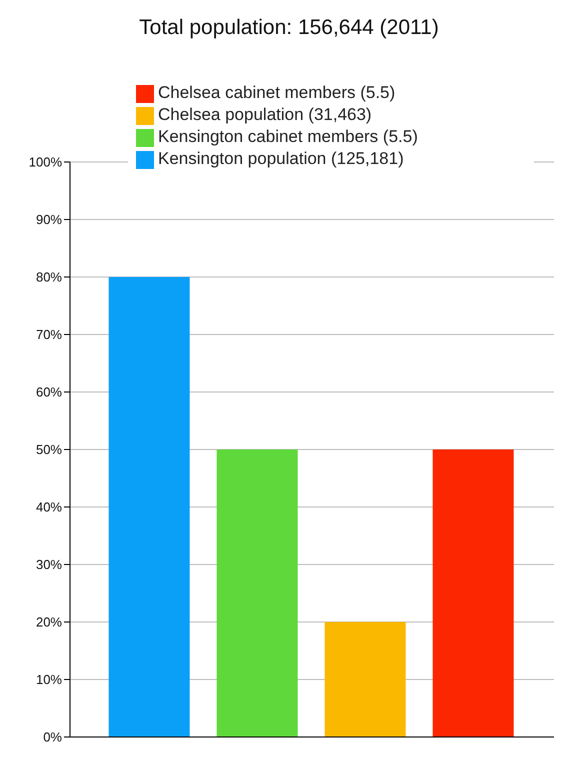 This screenshot has height=763, width=578. What do you see at coordinates (45, 162) in the screenshot?
I see `y-tick-label: 100%` at bounding box center [45, 162].